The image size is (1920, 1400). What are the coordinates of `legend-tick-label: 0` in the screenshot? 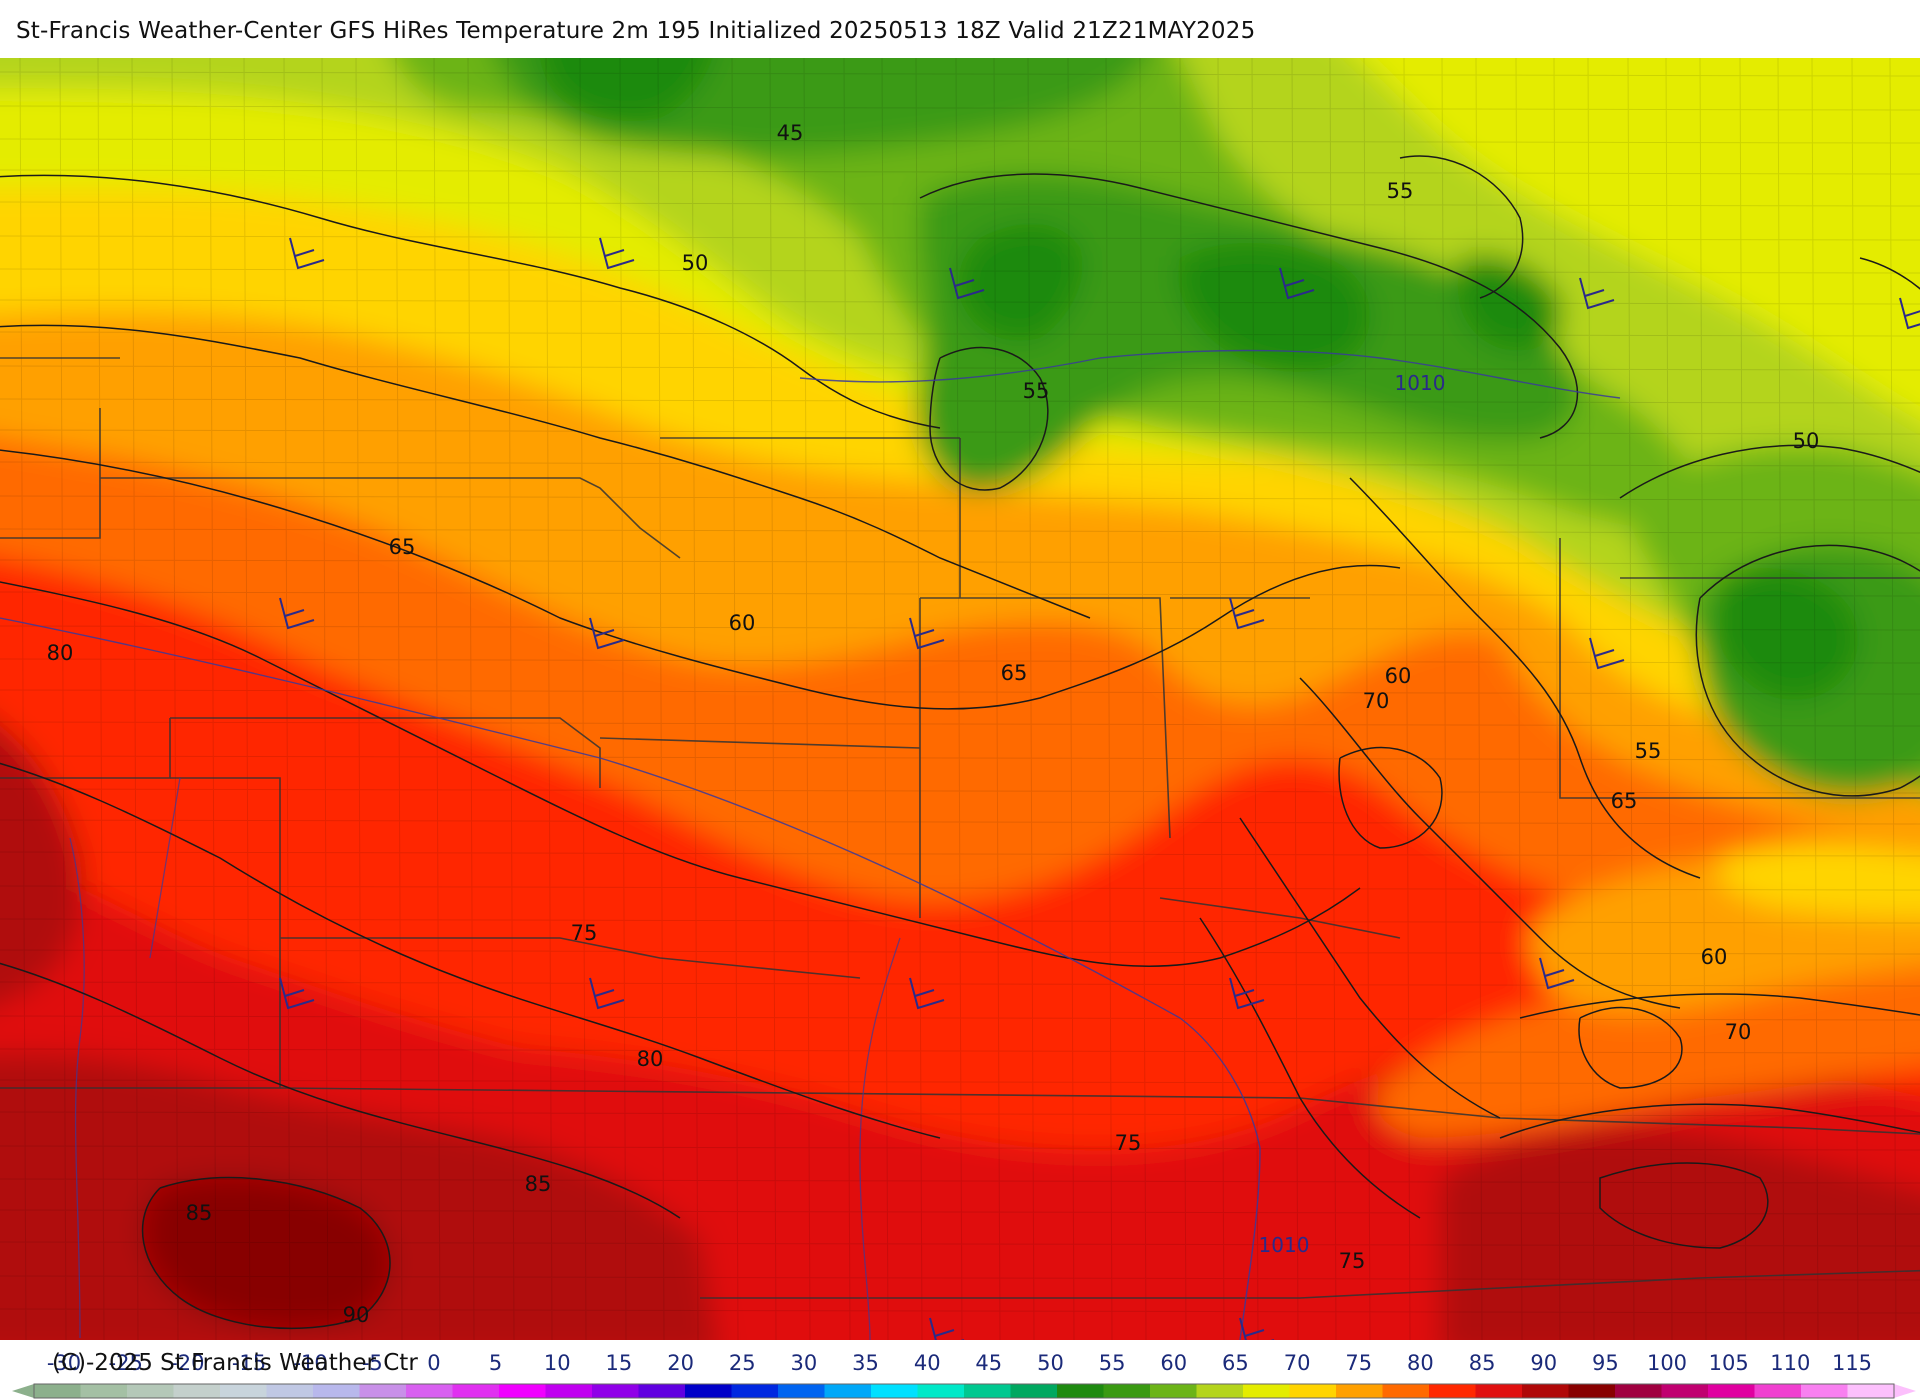 It's located at (433, 1363).